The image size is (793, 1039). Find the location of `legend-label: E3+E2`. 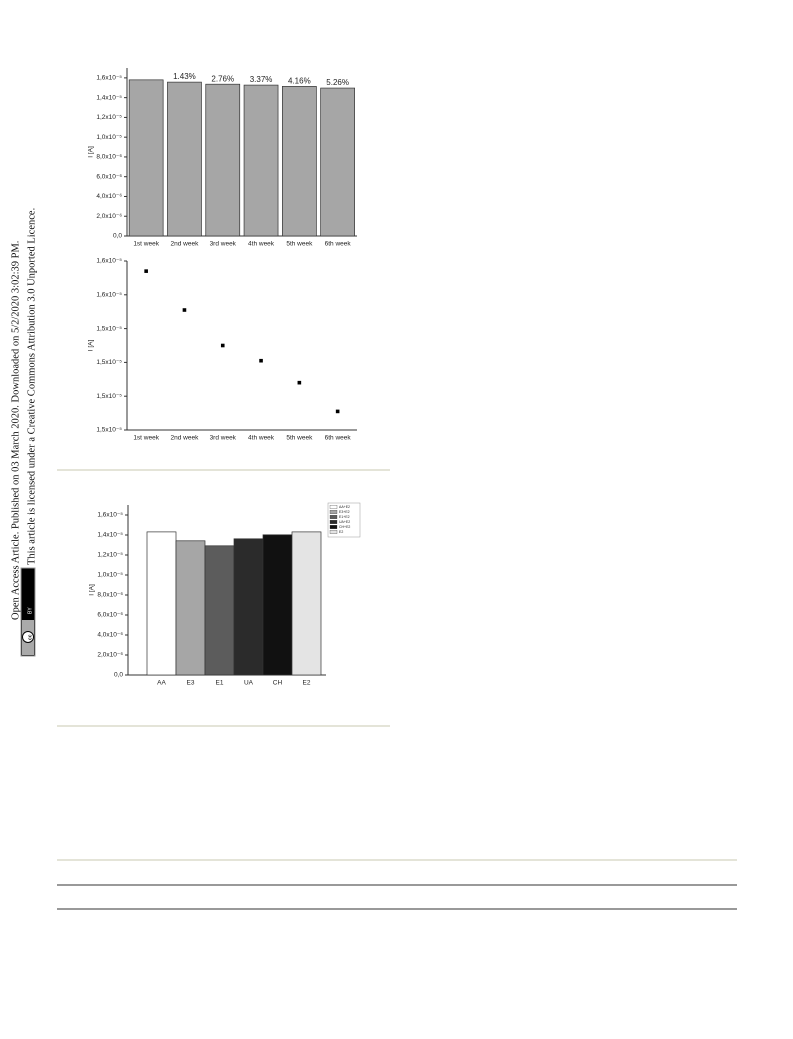

legend-label: E3+E2 is located at coordinates (344, 512).